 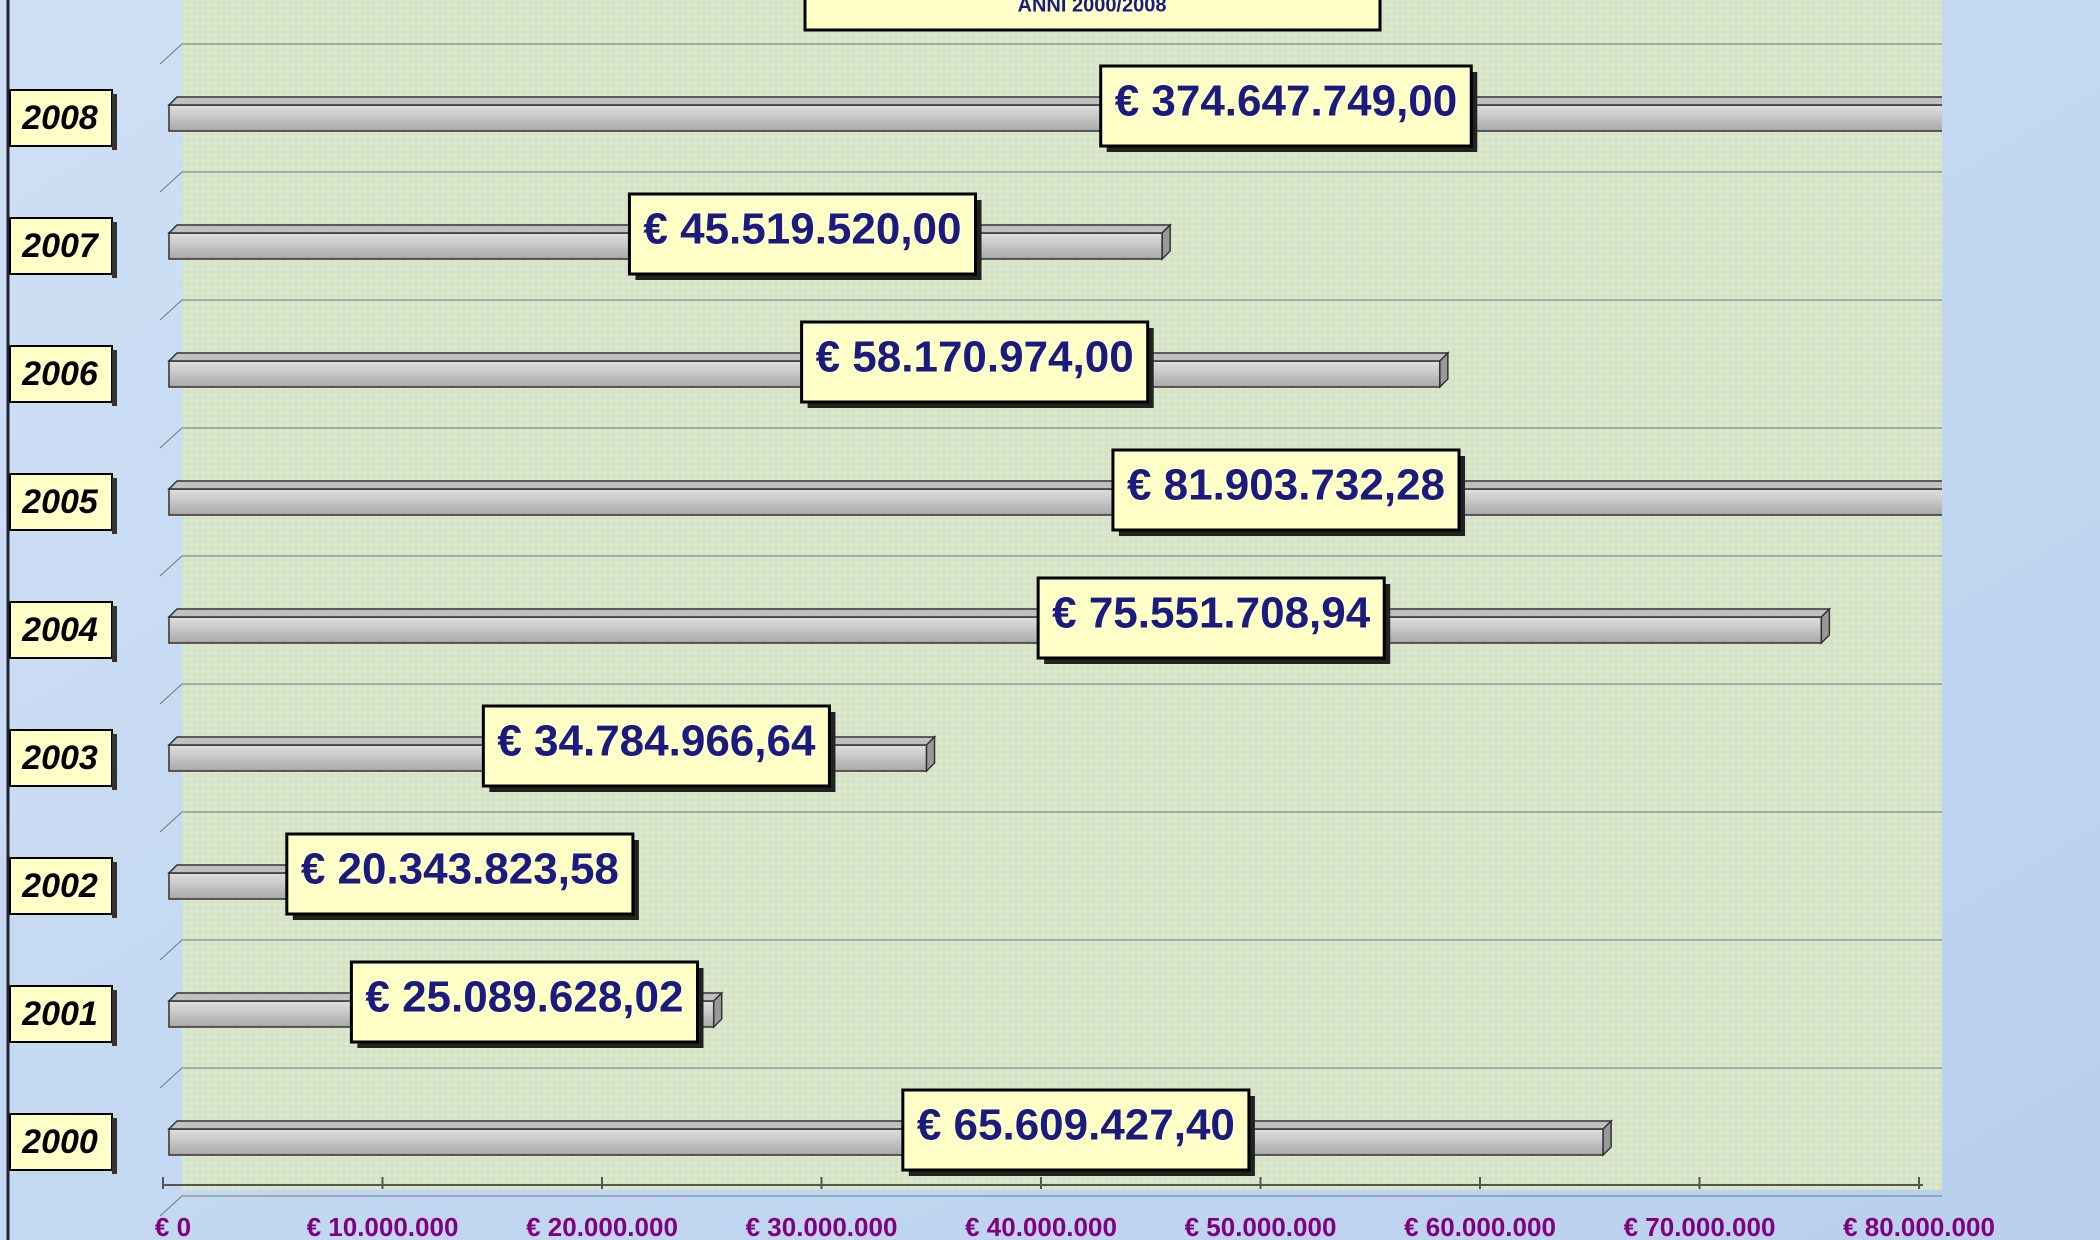 I want to click on y-tick-label: 2005, so click(x=60, y=502).